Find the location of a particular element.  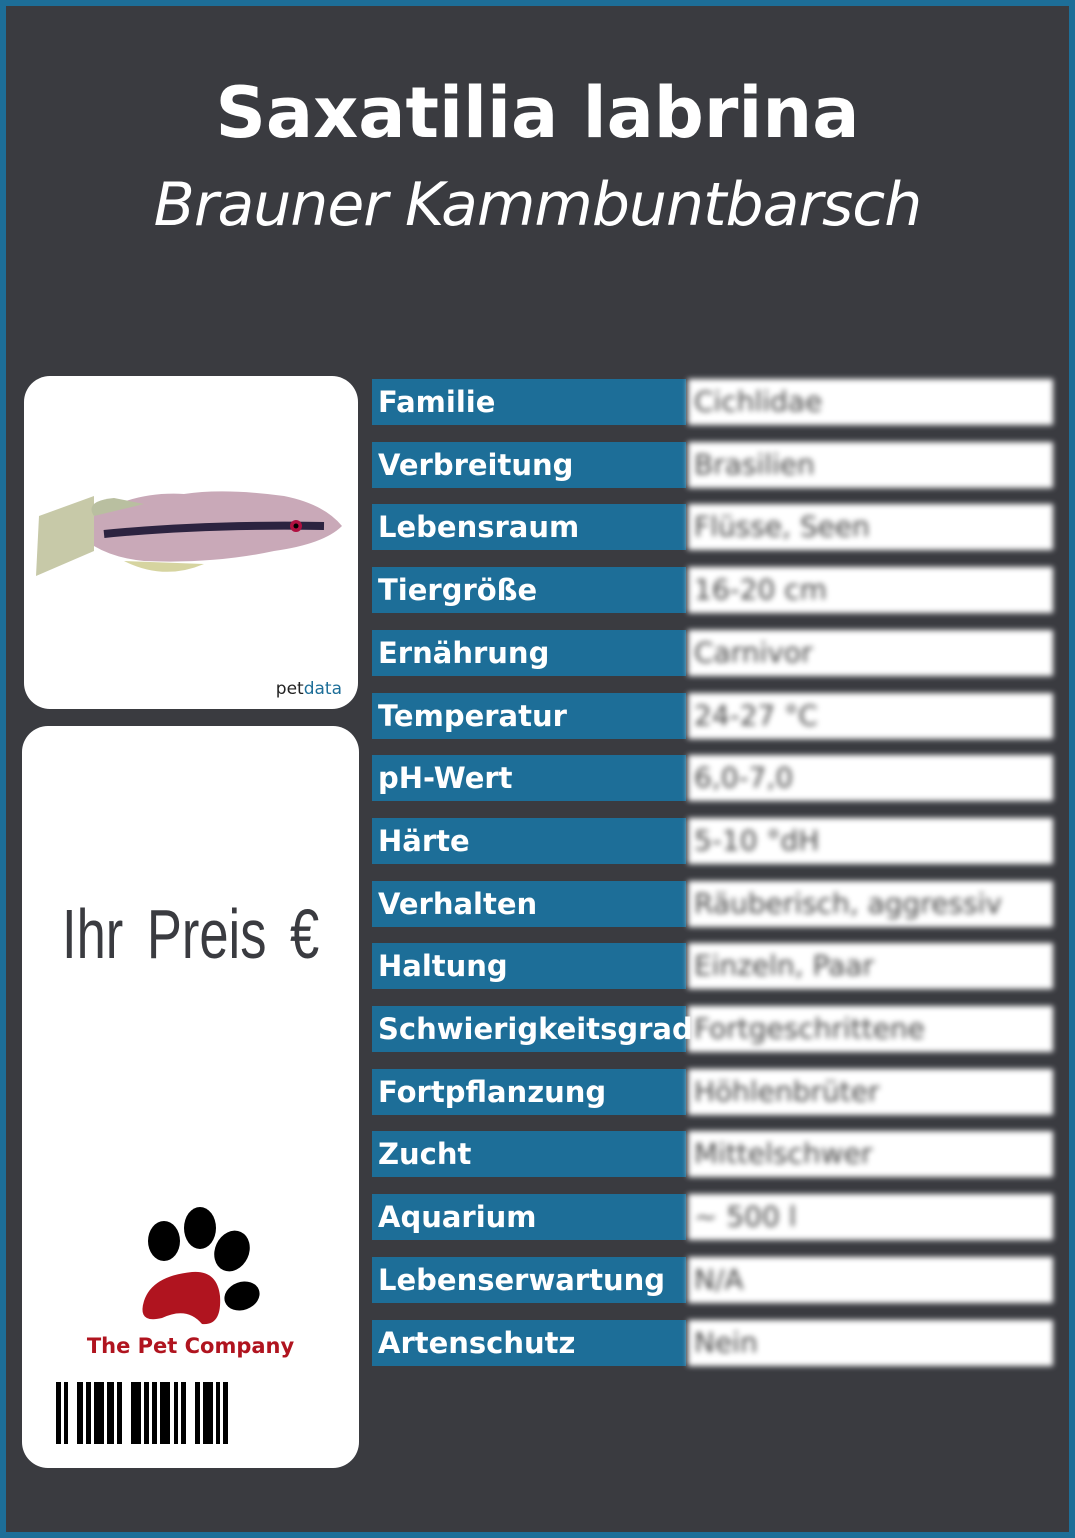

row-label: Zucht is located at coordinates (529, 1154).